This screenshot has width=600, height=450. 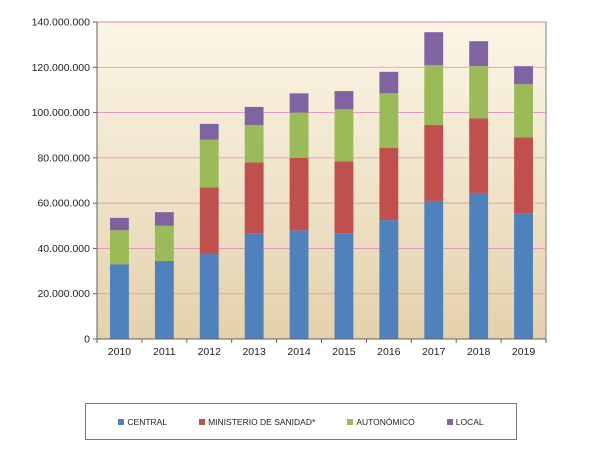 I want to click on bar-segment-central-2018, so click(x=479, y=265).